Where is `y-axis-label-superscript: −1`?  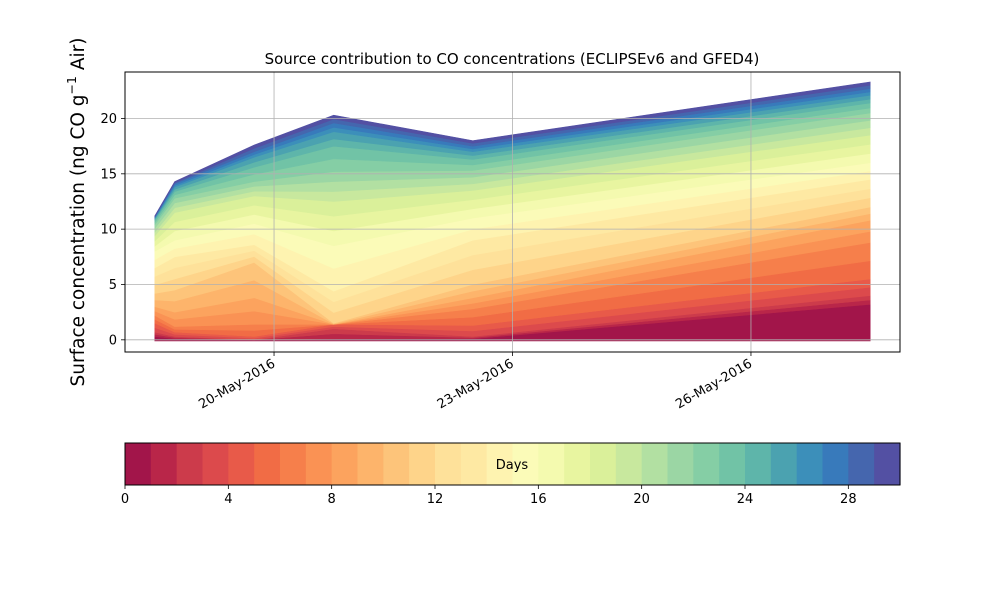
y-axis-label-superscript: −1 is located at coordinates (71, 85).